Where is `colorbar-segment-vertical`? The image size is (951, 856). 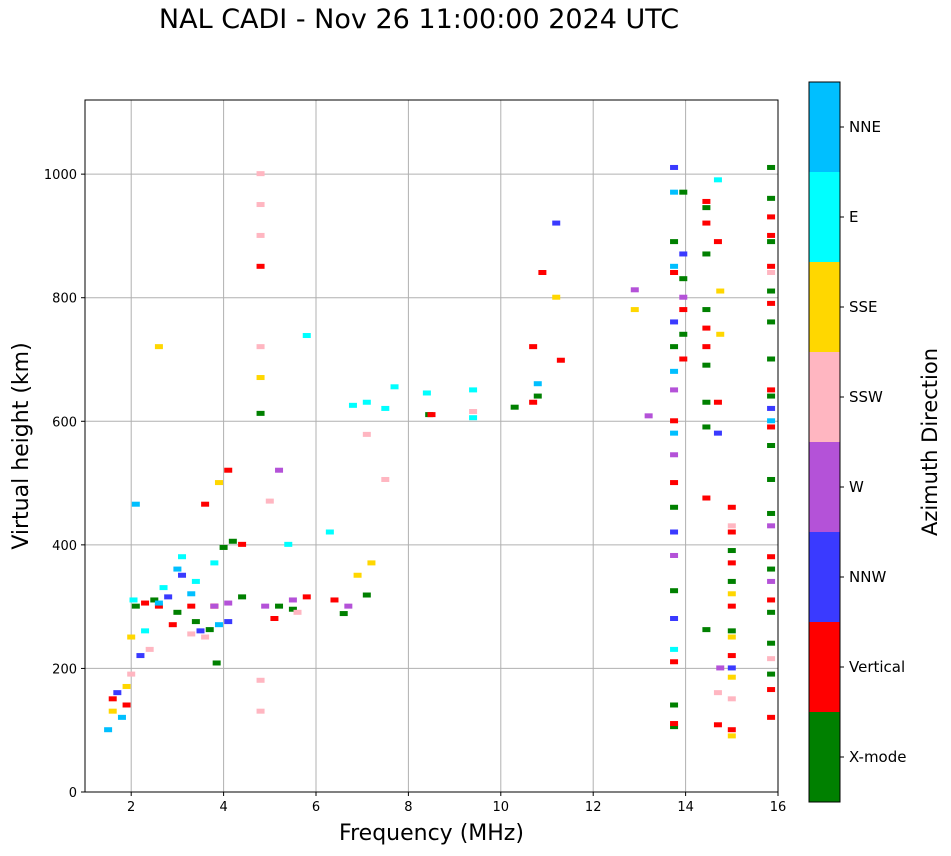
colorbar-segment-vertical is located at coordinates (824, 667).